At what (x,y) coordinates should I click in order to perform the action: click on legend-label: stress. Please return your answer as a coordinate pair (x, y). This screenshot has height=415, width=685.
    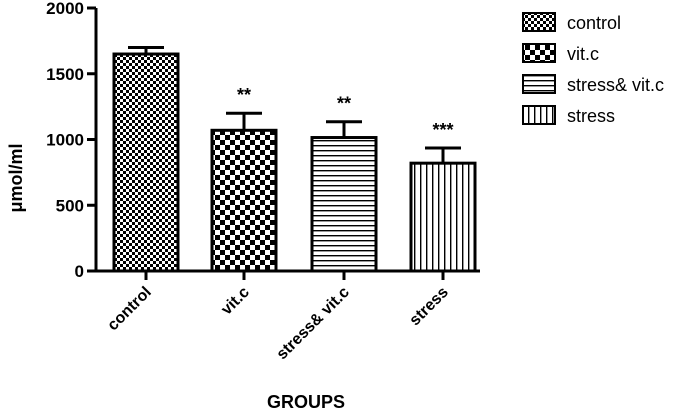
    Looking at the image, I should click on (591, 116).